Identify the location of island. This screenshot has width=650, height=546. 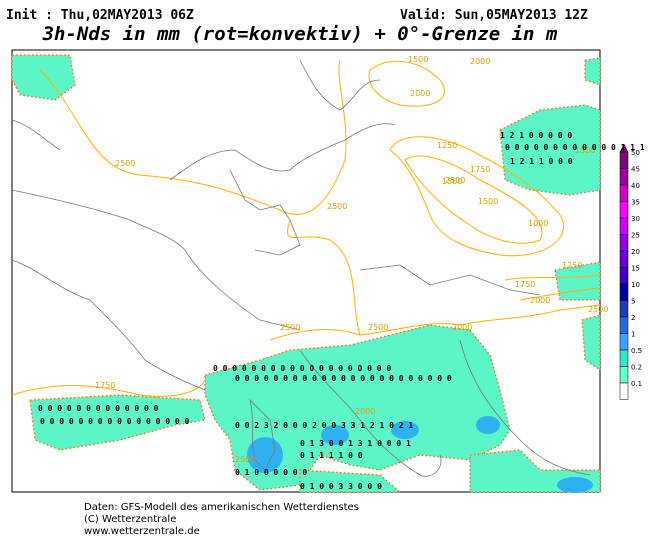
(262, 434).